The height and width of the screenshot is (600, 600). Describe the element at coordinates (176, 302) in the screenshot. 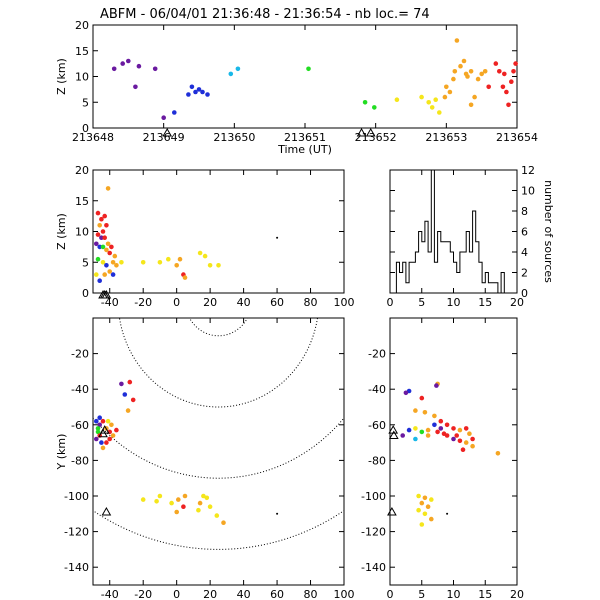

I see `x-height-xtick-label: 0` at that location.